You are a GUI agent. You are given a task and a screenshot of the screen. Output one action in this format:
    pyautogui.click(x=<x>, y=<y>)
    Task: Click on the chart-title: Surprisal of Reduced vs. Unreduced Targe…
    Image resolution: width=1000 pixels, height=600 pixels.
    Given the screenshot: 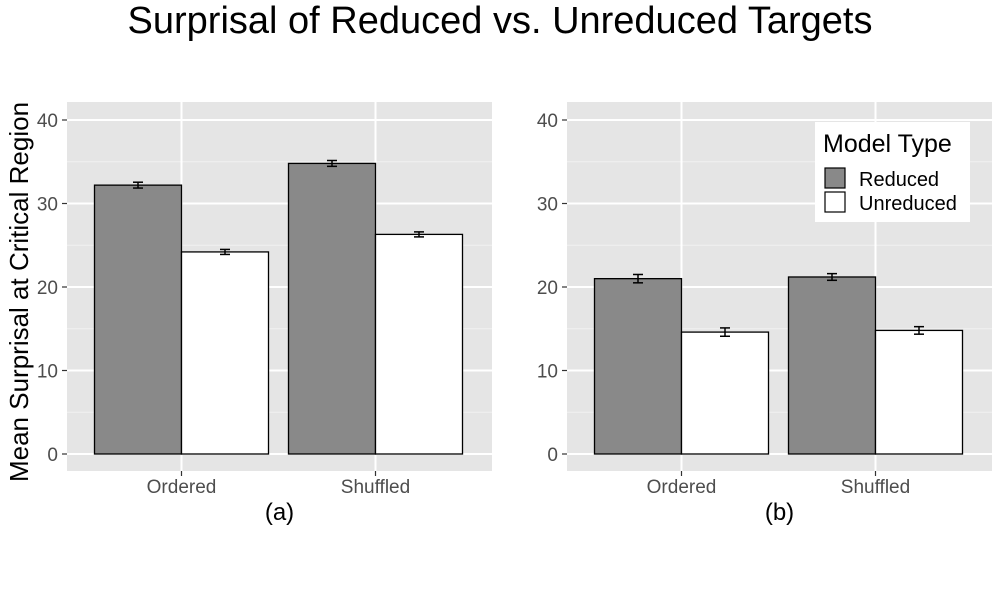 What is the action you would take?
    pyautogui.click(x=500, y=21)
    